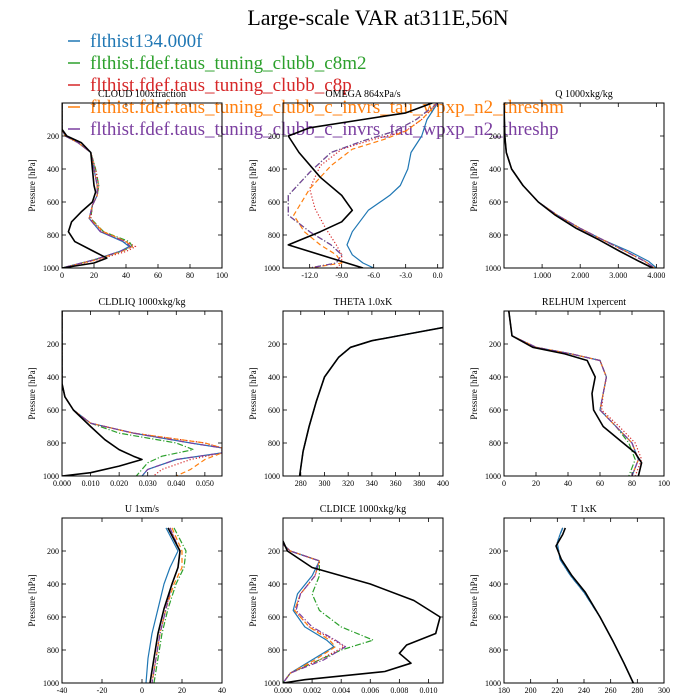  I want to click on x-tick-label: -3.0, so click(405, 275).